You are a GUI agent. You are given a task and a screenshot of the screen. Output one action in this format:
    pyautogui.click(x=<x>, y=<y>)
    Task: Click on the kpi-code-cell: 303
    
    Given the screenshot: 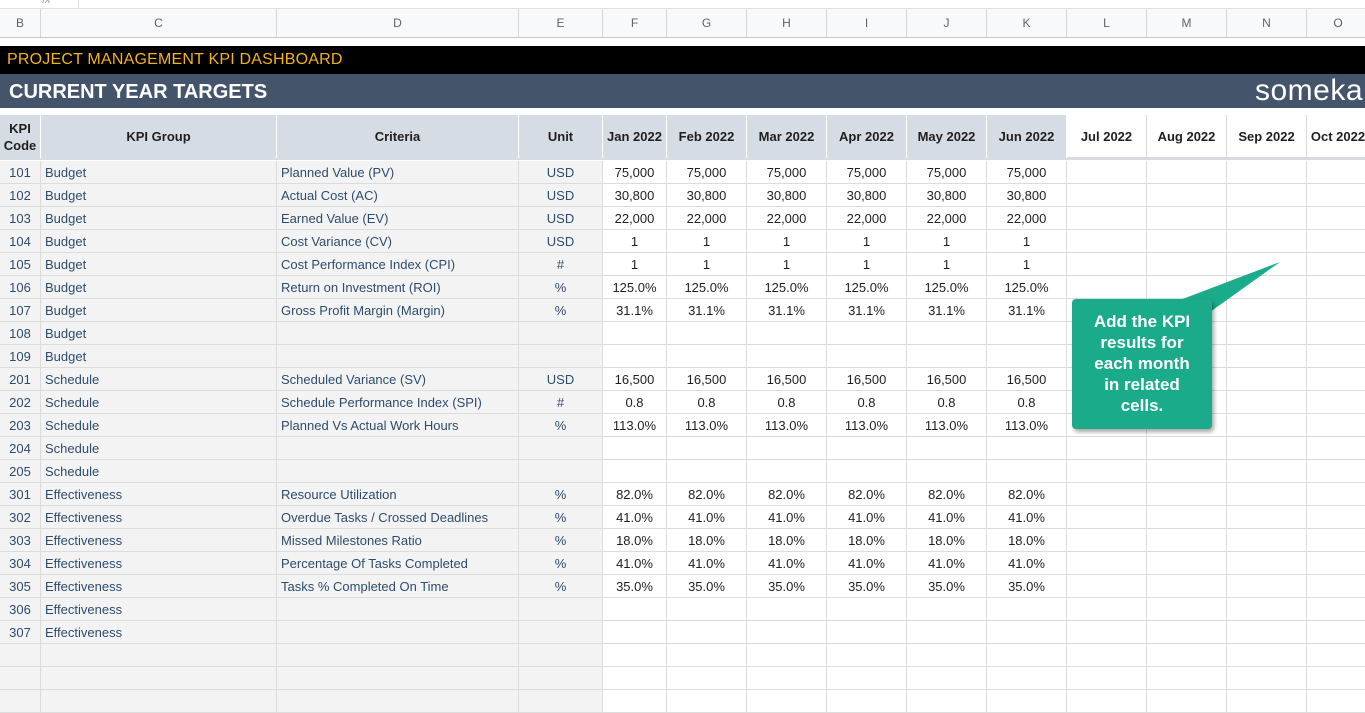 What is the action you would take?
    pyautogui.click(x=20, y=540)
    